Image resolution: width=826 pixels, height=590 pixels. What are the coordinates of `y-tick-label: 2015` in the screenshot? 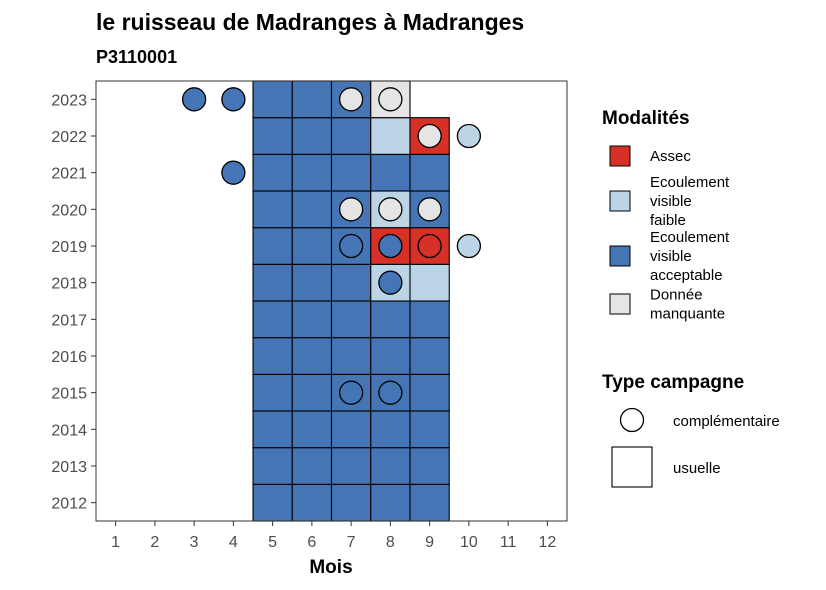 It's located at (69, 394).